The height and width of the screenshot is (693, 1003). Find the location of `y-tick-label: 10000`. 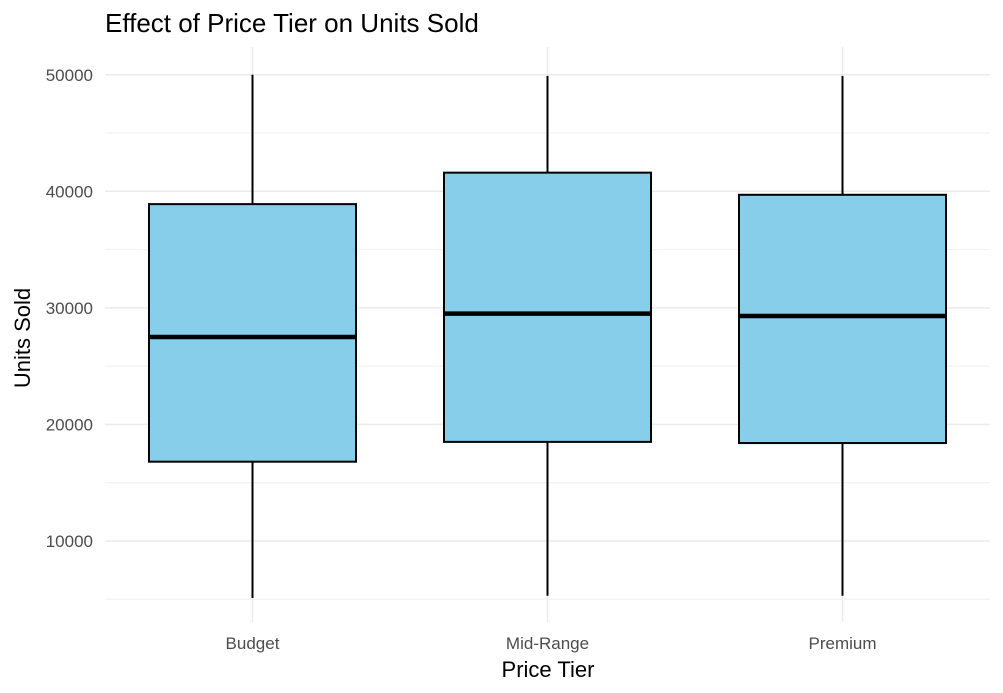

y-tick-label: 10000 is located at coordinates (69, 541).